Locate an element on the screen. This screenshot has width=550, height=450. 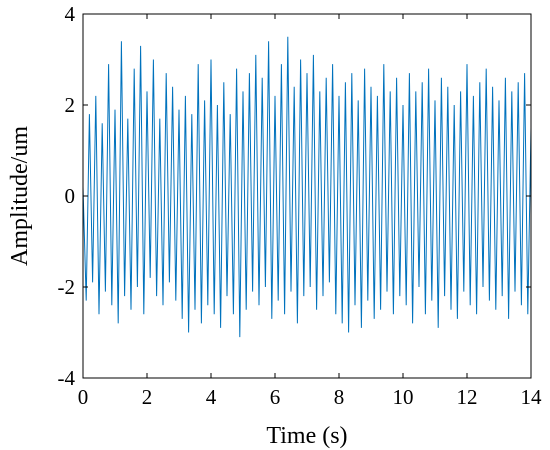
x-tick-label: 8 is located at coordinates (339, 397).